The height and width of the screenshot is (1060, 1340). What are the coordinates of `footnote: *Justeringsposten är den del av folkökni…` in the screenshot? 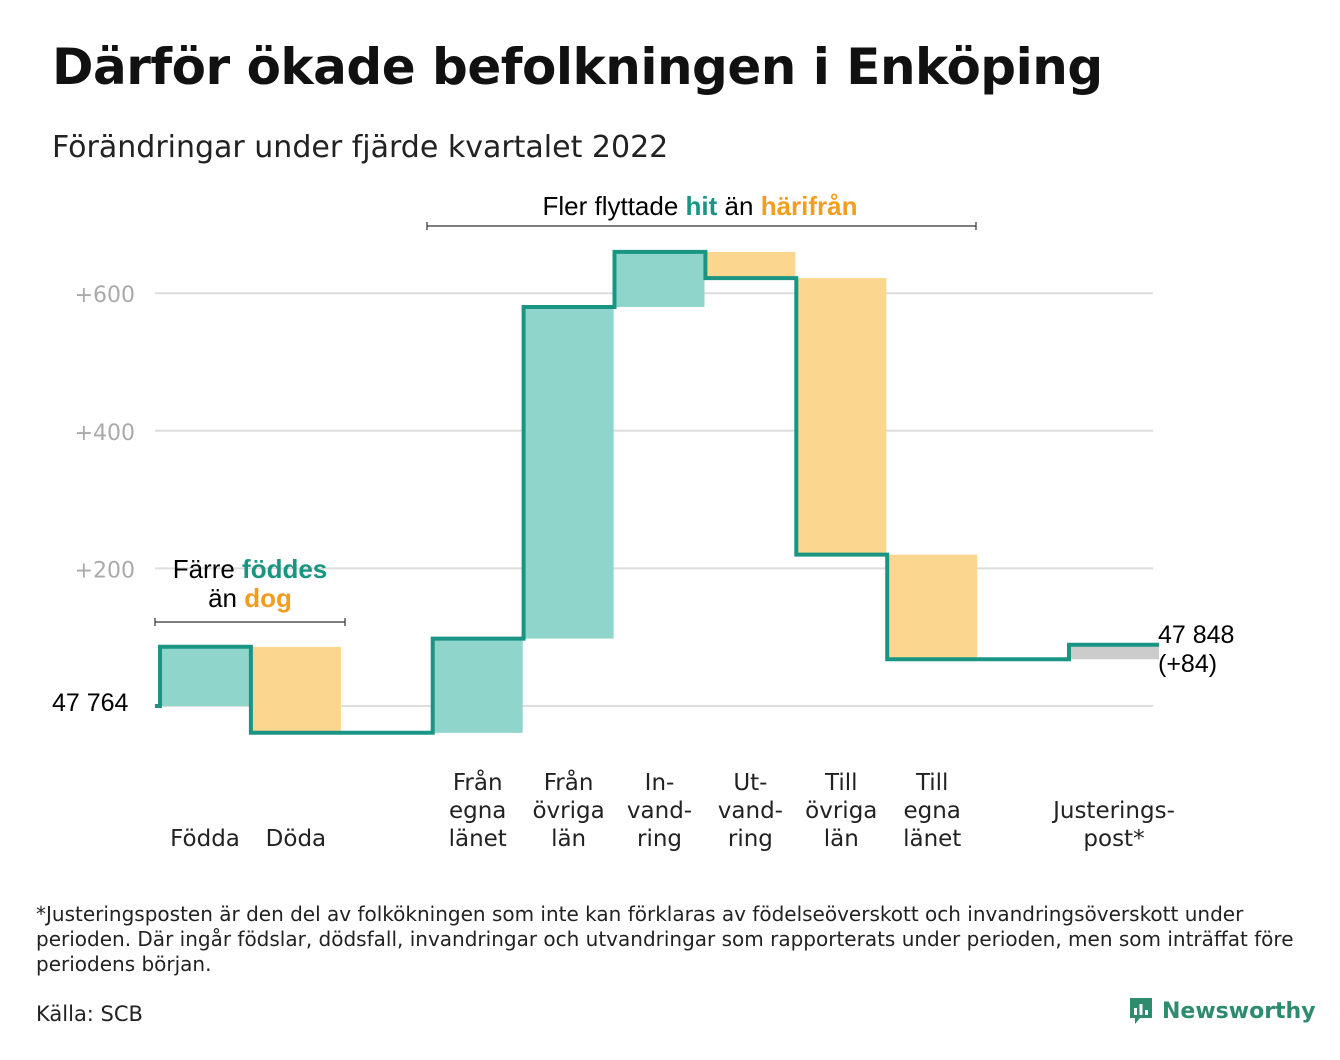 It's located at (665, 939).